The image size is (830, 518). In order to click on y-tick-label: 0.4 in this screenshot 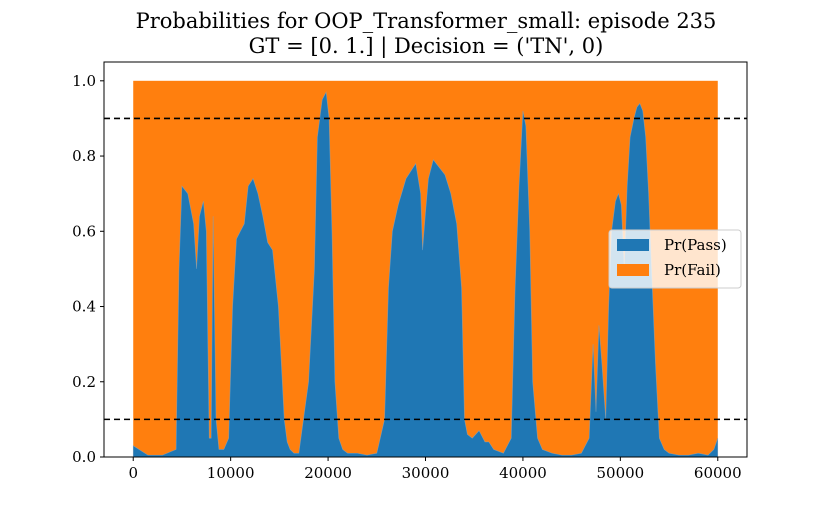, I will do `click(84, 307)`.